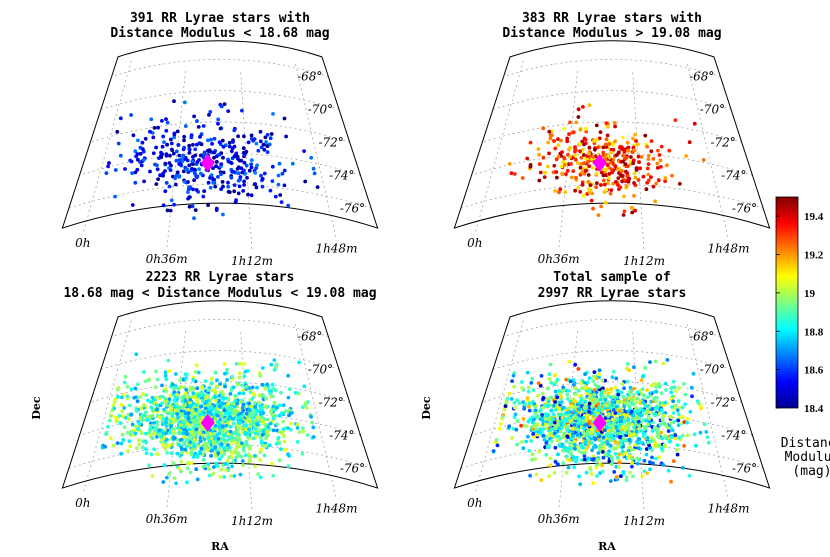 Image resolution: width=830 pixels, height=557 pixels. Describe the element at coordinates (722, 402) in the screenshot. I see `dec-tick-label: -72°` at that location.